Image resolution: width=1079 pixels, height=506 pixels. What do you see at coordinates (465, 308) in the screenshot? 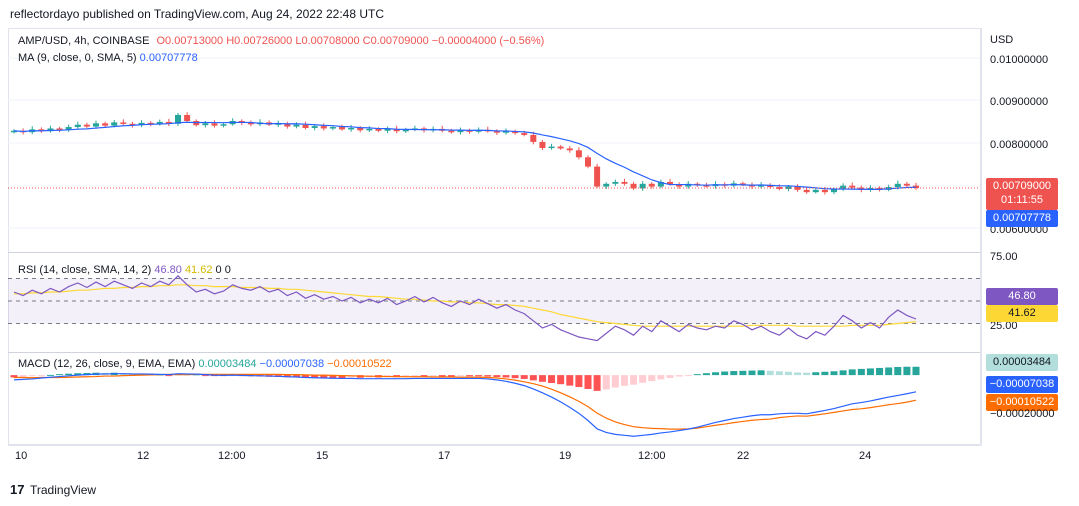
I see `rsi-line` at bounding box center [465, 308].